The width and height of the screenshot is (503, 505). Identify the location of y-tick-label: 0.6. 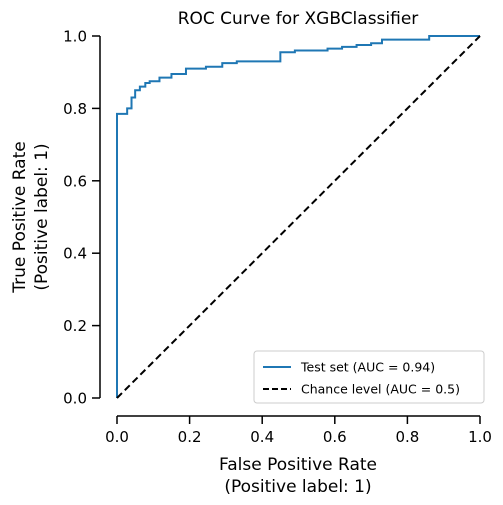
(75, 181).